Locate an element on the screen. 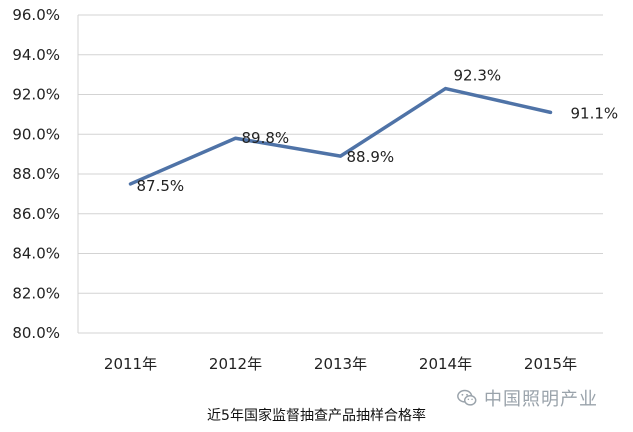  data-label: 89.8% is located at coordinates (266, 138).